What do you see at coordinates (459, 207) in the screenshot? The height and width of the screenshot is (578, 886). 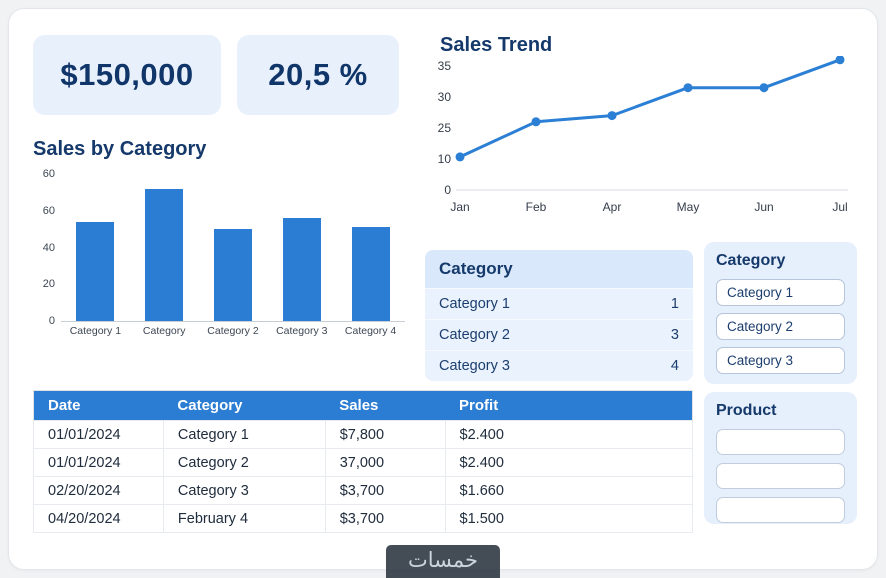 I see `svg-text: Jan` at bounding box center [459, 207].